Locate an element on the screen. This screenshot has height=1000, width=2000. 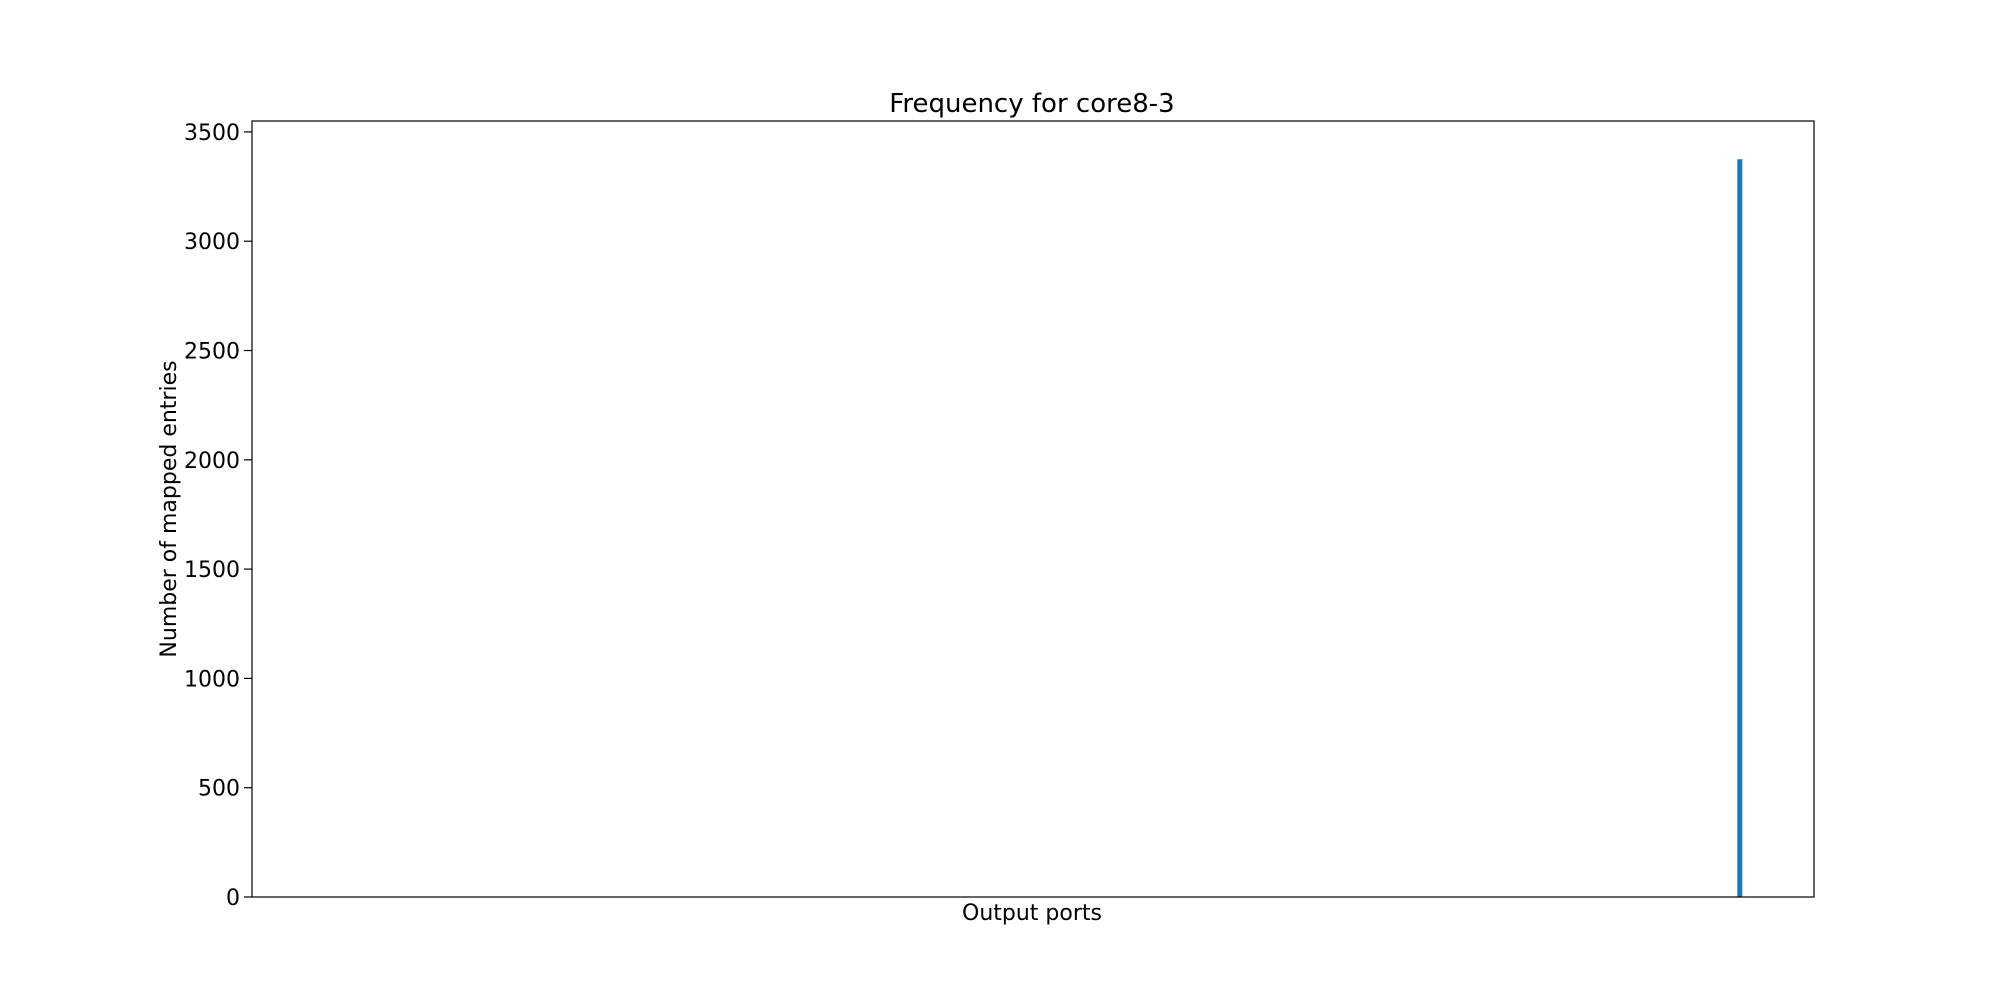
y-tick-label: 2500 is located at coordinates (212, 352).